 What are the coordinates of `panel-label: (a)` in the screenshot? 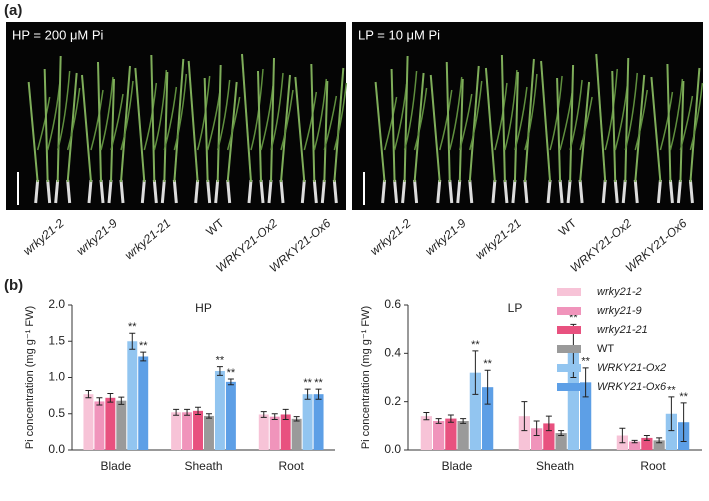 It's located at (13, 10).